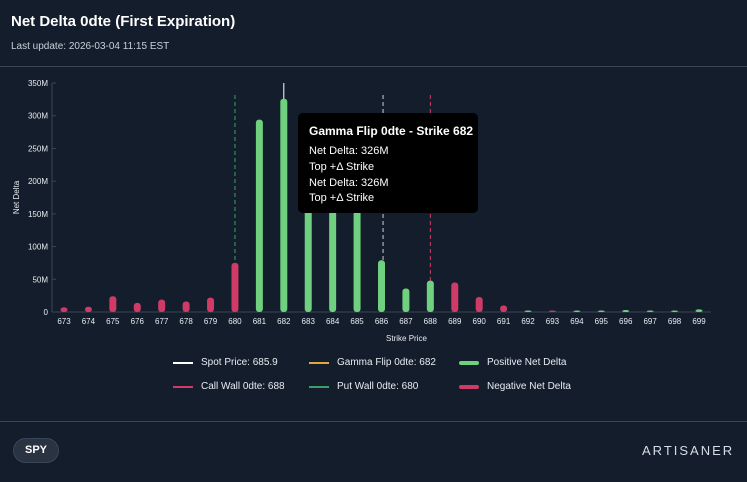 The height and width of the screenshot is (482, 747). I want to click on x-tick-label: 678, so click(186, 321).